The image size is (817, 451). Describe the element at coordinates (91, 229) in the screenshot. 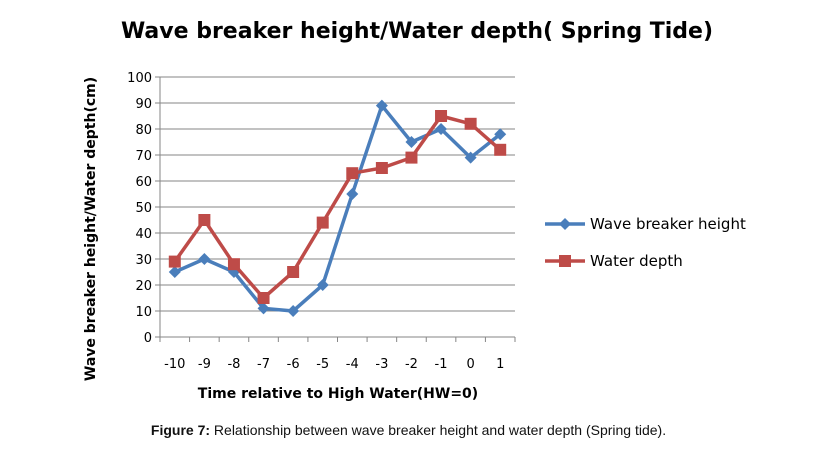

I see `y-axis-label: Wave breaker height/Water depth(cm)` at that location.